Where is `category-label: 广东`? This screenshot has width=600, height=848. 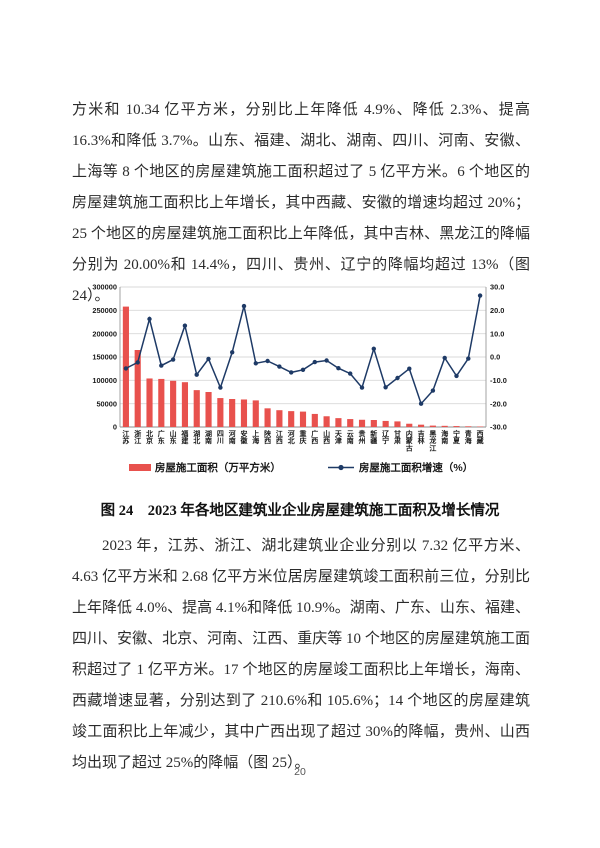 category-label: 广东 is located at coordinates (161, 437).